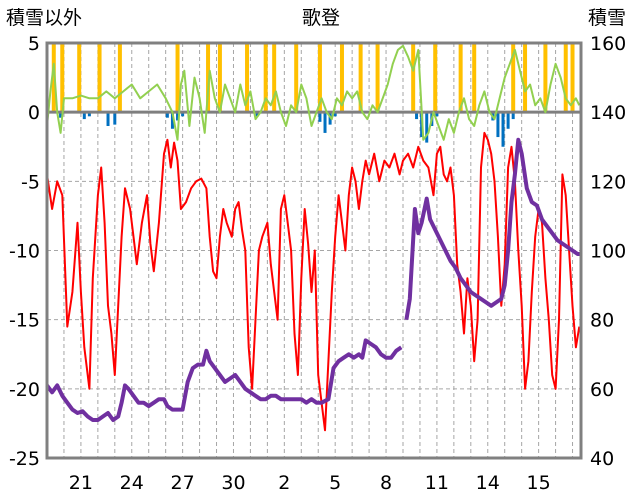 The image size is (636, 501). I want to click on left-tick-label: 5, so click(34, 44).